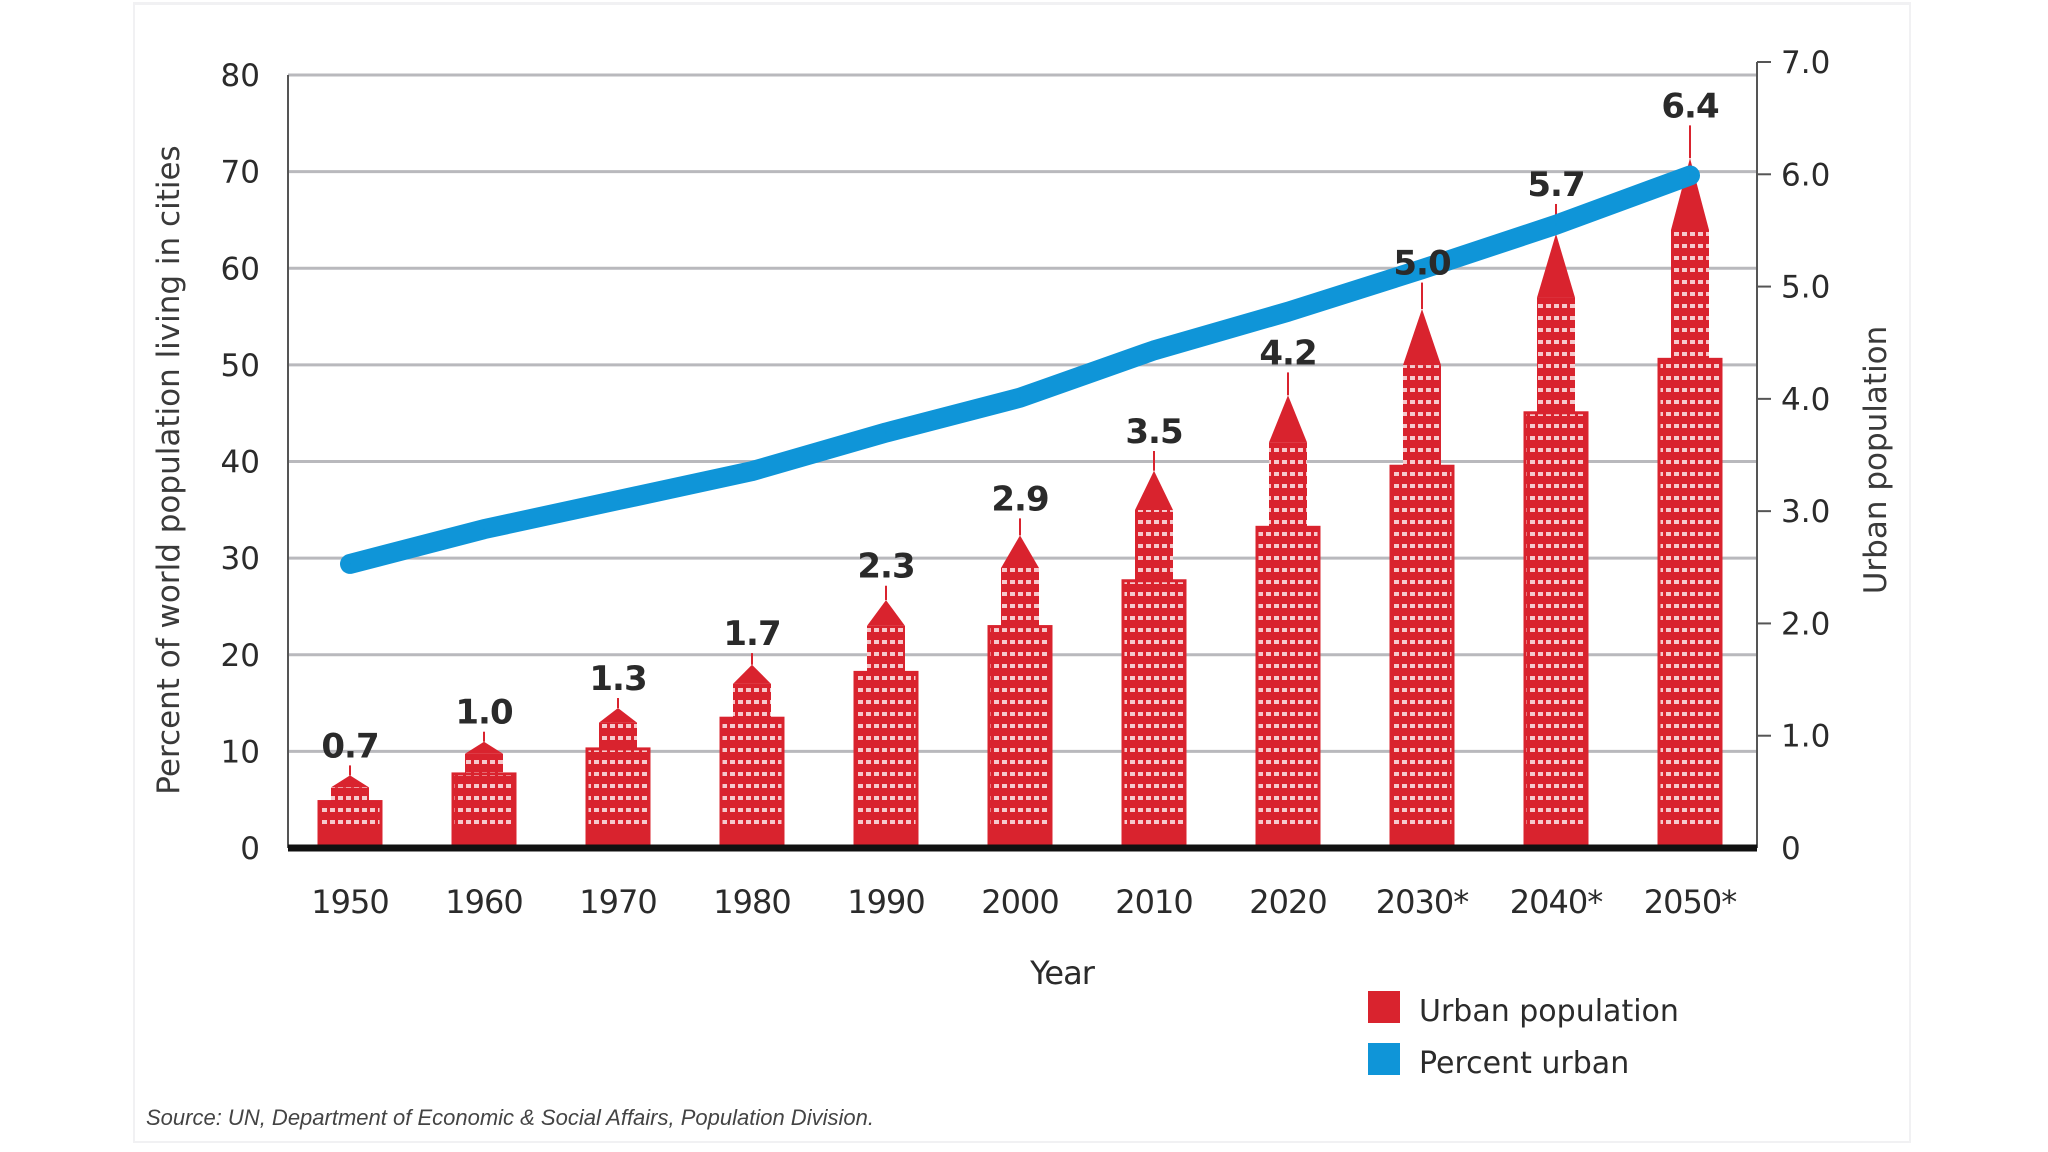 The image size is (2048, 1152). I want to click on legend-swatch-percent-urban, so click(1384, 1059).